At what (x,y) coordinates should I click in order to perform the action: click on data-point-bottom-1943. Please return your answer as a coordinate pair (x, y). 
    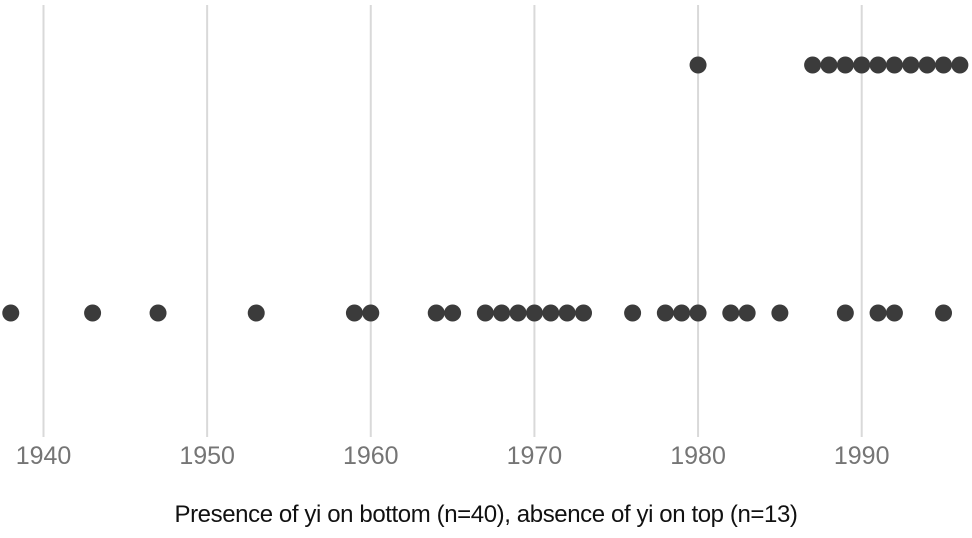
    Looking at the image, I should click on (93, 313).